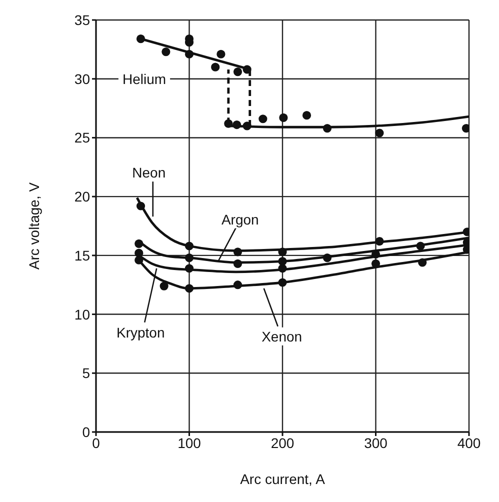  Describe the element at coordinates (82, 196) in the screenshot. I see `y-tick-label: 20` at that location.